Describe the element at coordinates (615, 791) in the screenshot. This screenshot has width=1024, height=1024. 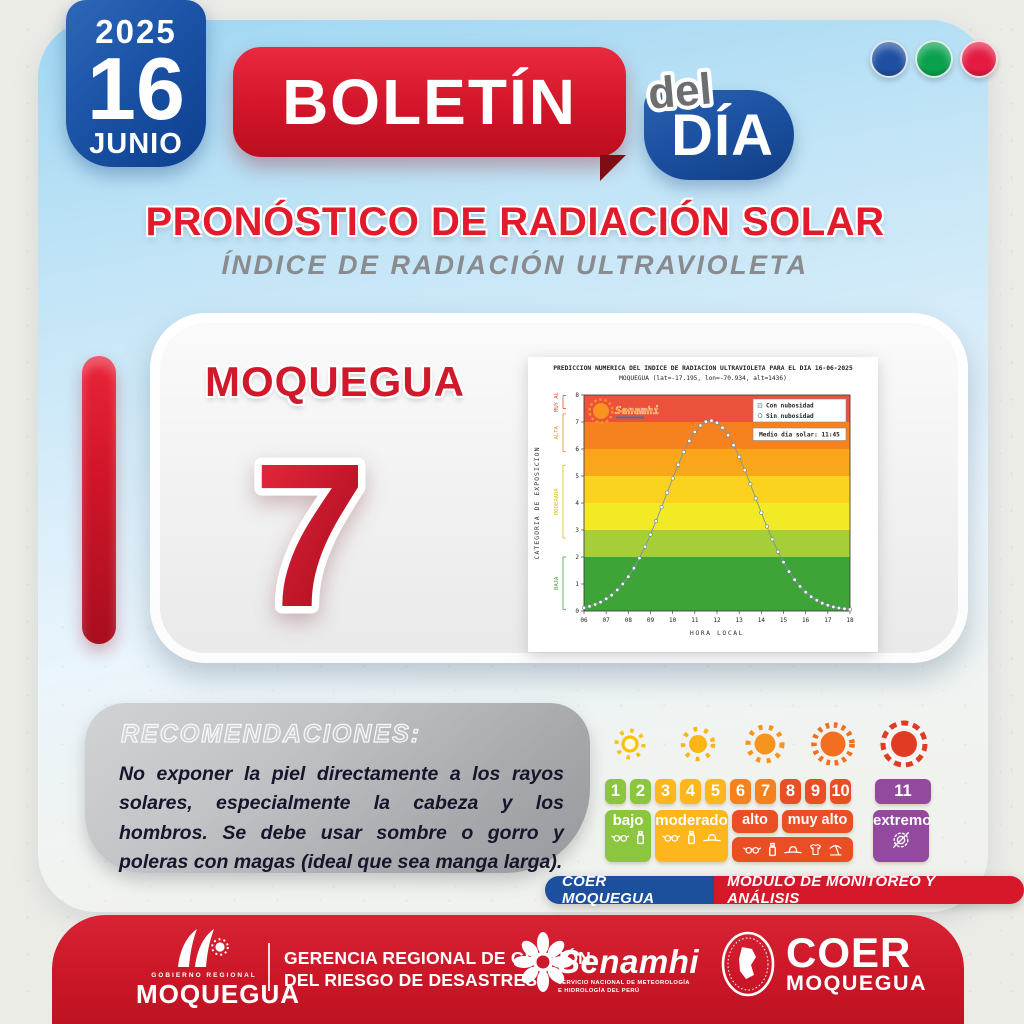
I see `uv-number-cell: 1` at that location.